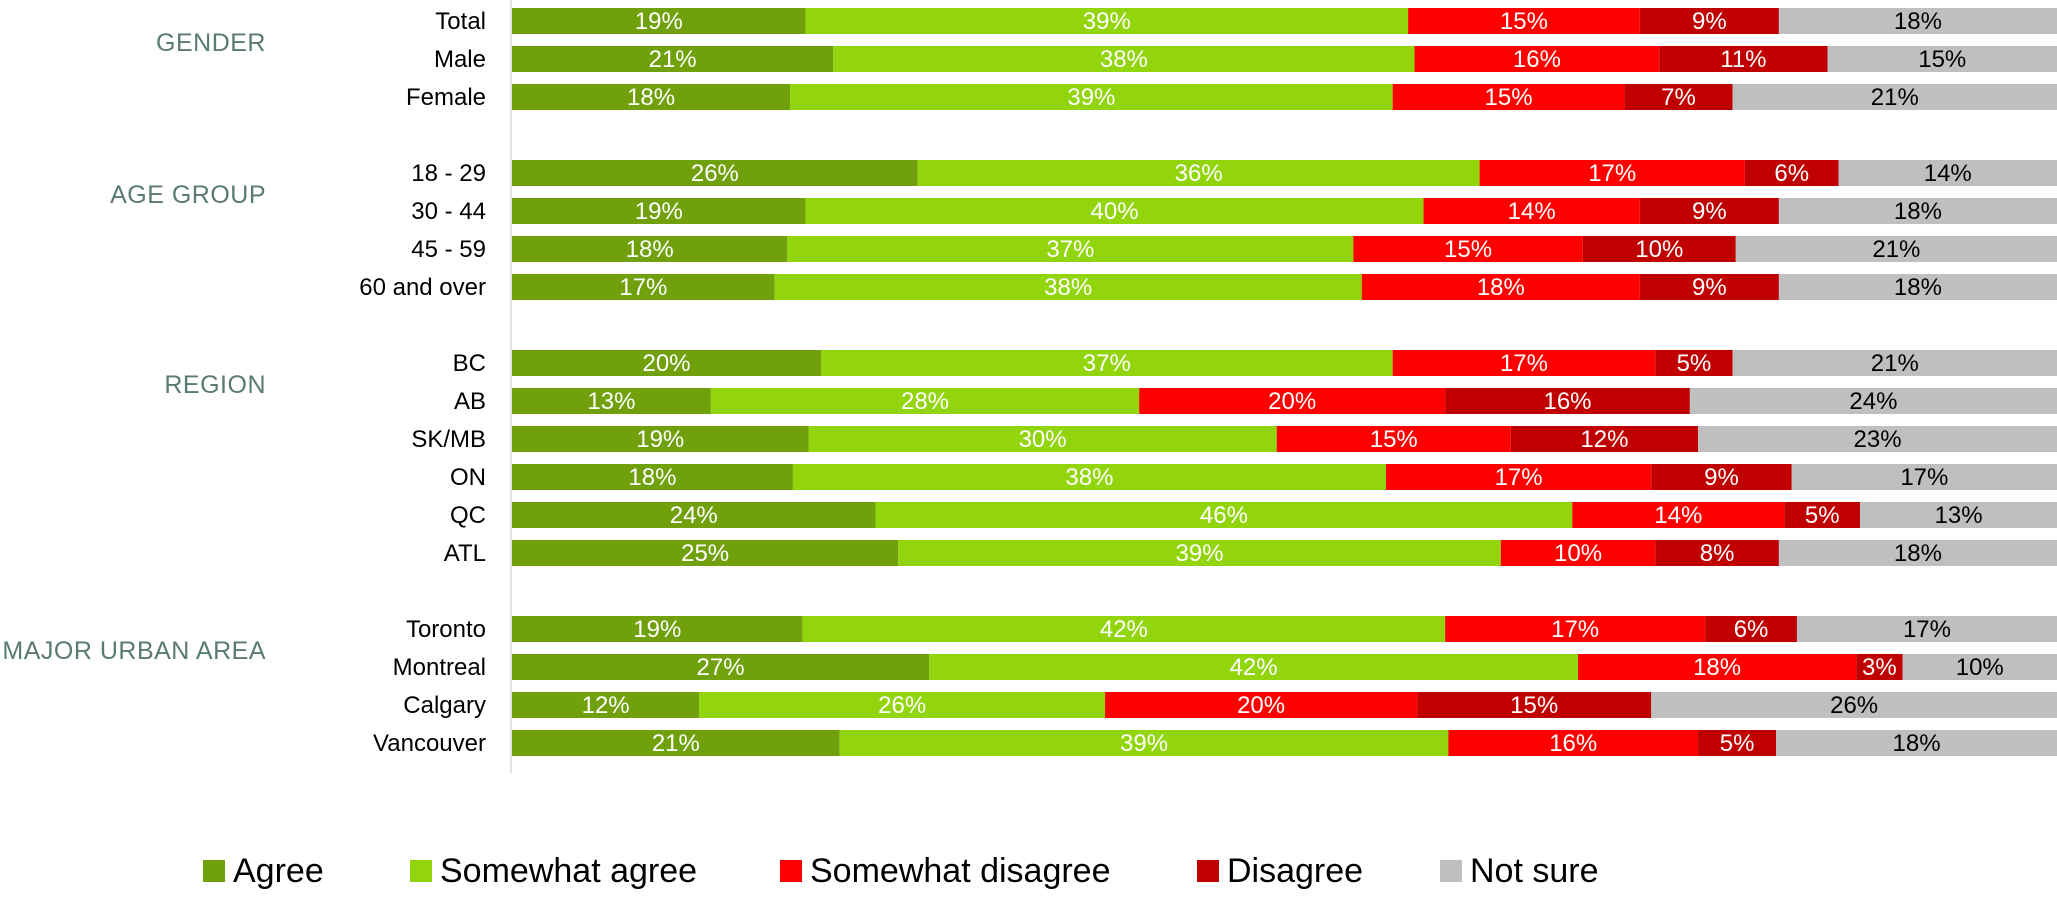 This screenshot has height=900, width=2057. I want to click on data-label: 23%, so click(1878, 439).